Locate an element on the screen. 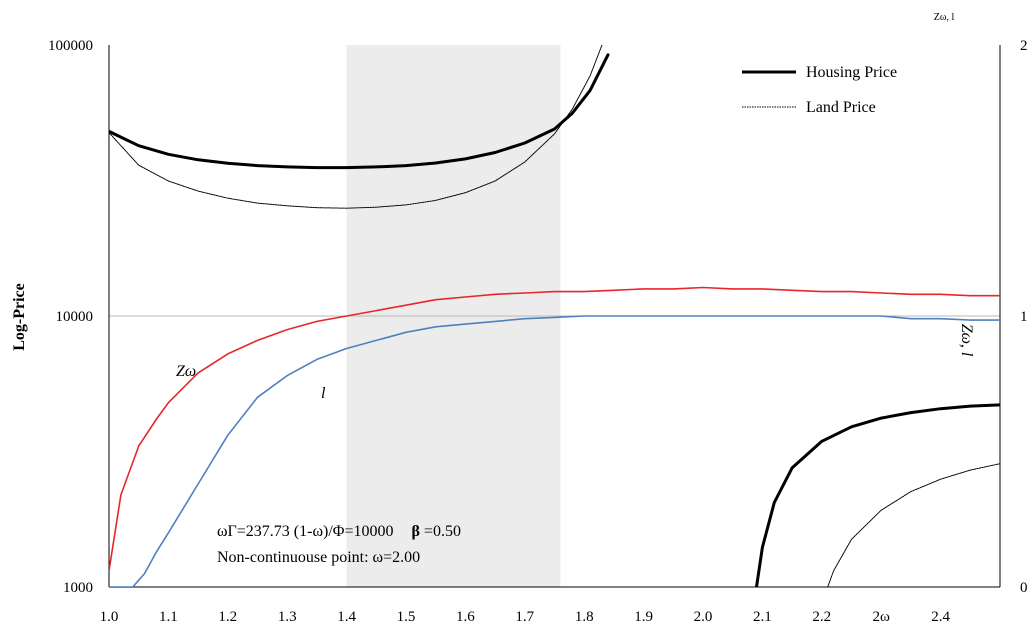  y2-axis-label-rotated: Zω, l is located at coordinates (966, 340).